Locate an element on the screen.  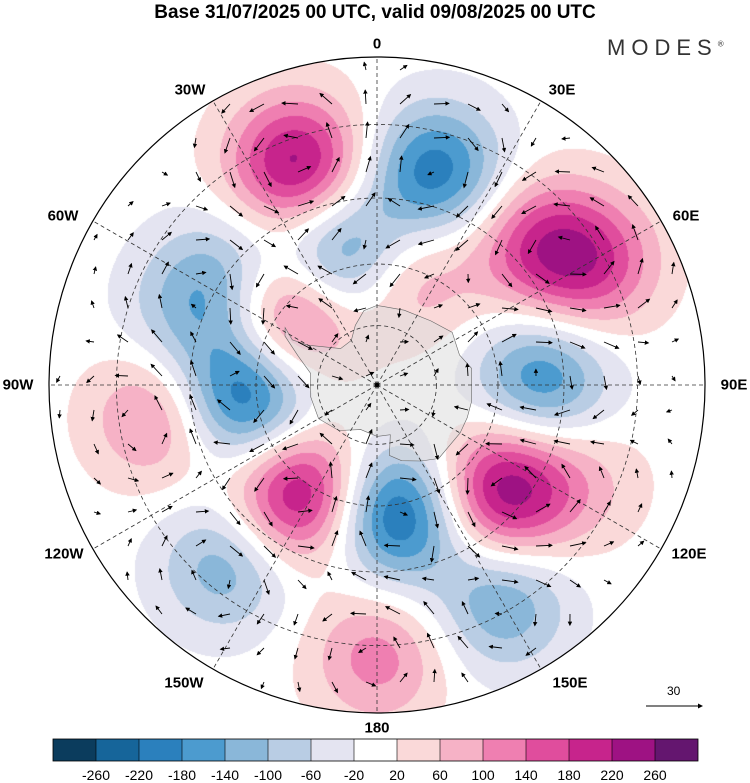
colorbar-tick-label: -220 is located at coordinates (139, 775).